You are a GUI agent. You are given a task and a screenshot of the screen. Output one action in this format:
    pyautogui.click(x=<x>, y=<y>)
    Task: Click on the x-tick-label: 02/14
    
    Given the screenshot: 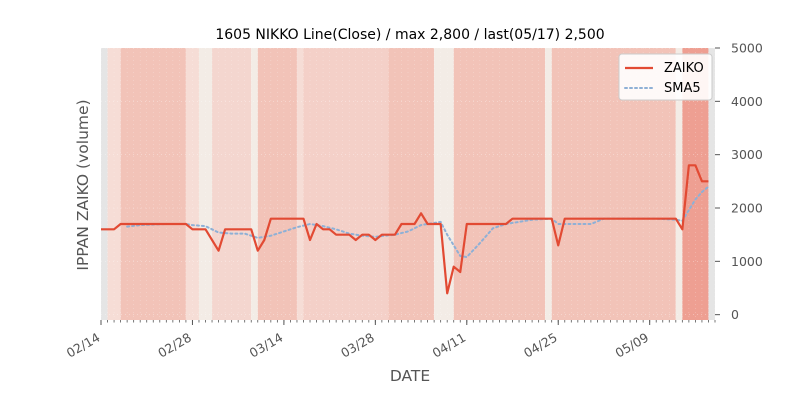 What is the action you would take?
    pyautogui.click(x=83, y=345)
    